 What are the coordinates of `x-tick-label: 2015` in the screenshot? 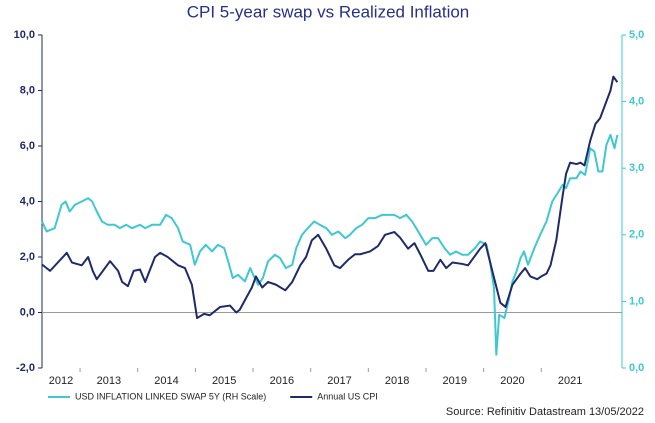 It's located at (224, 381).